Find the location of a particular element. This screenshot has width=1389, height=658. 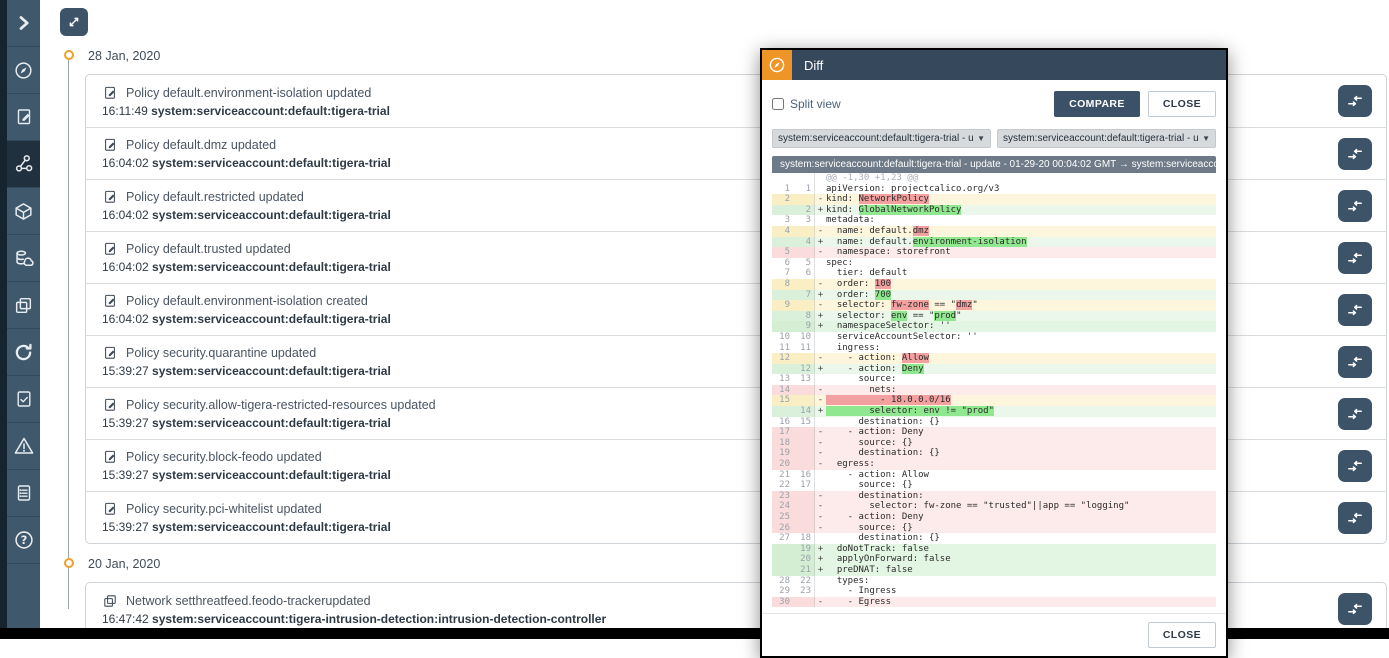

split-view-checkbox is located at coordinates (778, 104).